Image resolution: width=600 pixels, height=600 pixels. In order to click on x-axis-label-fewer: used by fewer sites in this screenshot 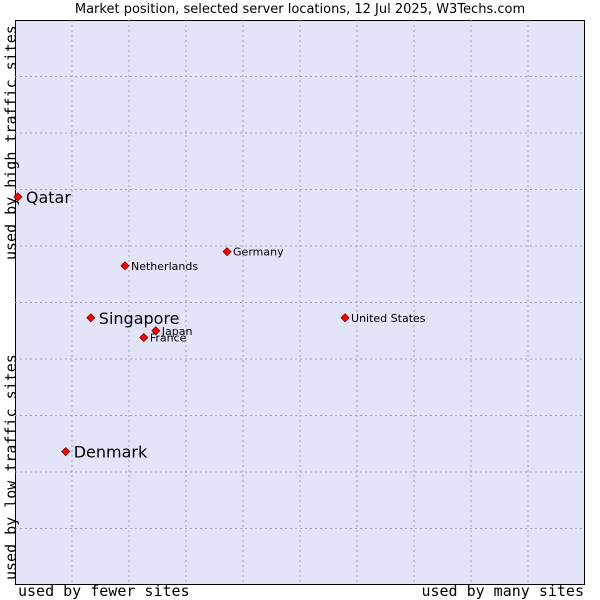, I will do `click(104, 591)`.